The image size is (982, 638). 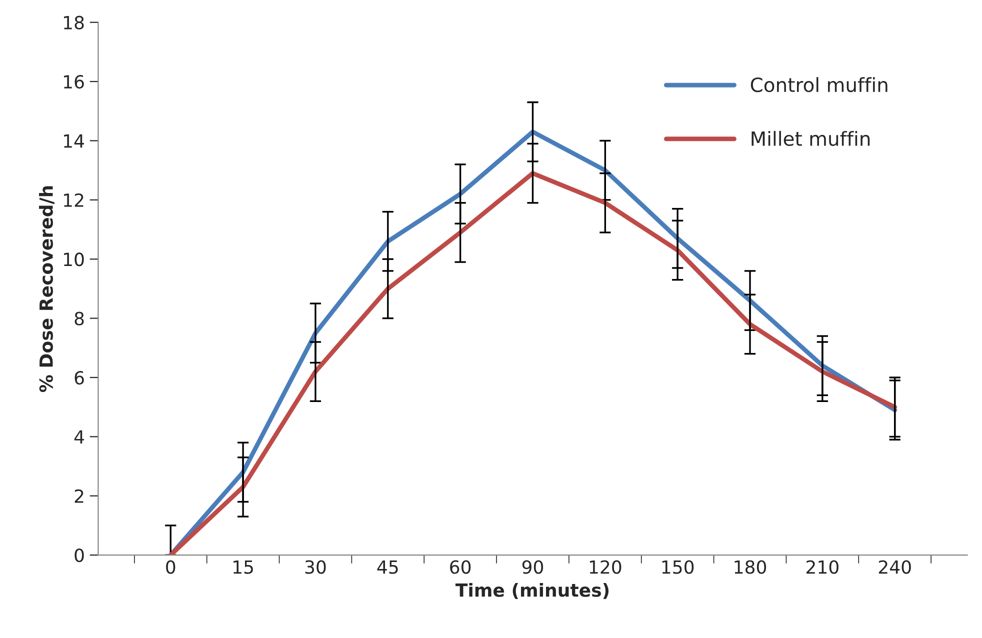 What do you see at coordinates (822, 567) in the screenshot?
I see `x-tick-label: 210` at bounding box center [822, 567].